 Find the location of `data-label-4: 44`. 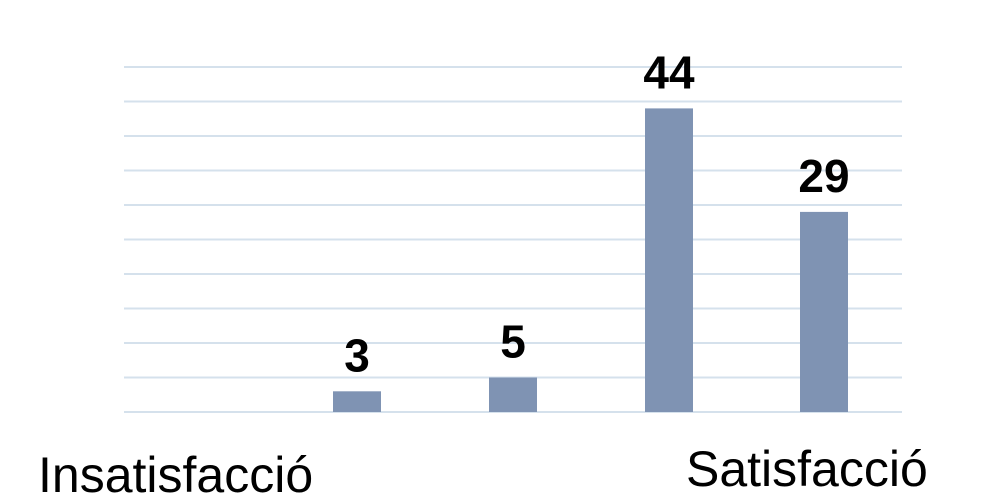

data-label-4: 44 is located at coordinates (669, 72).